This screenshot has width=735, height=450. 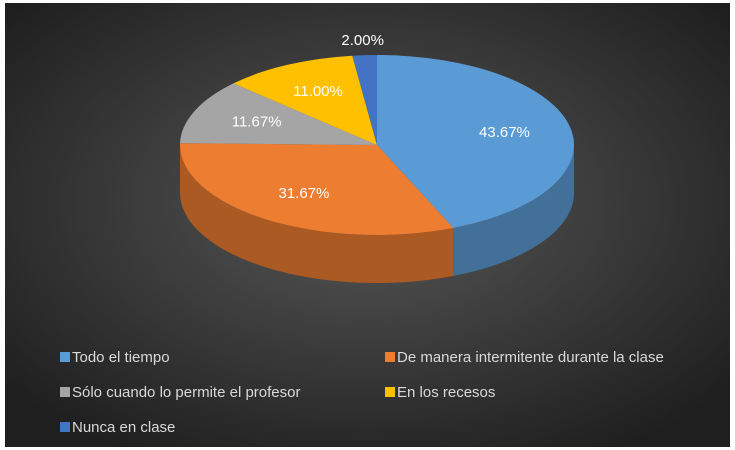 I want to click on legend-label: Sólo cuando lo permite el profesor, so click(x=186, y=392).